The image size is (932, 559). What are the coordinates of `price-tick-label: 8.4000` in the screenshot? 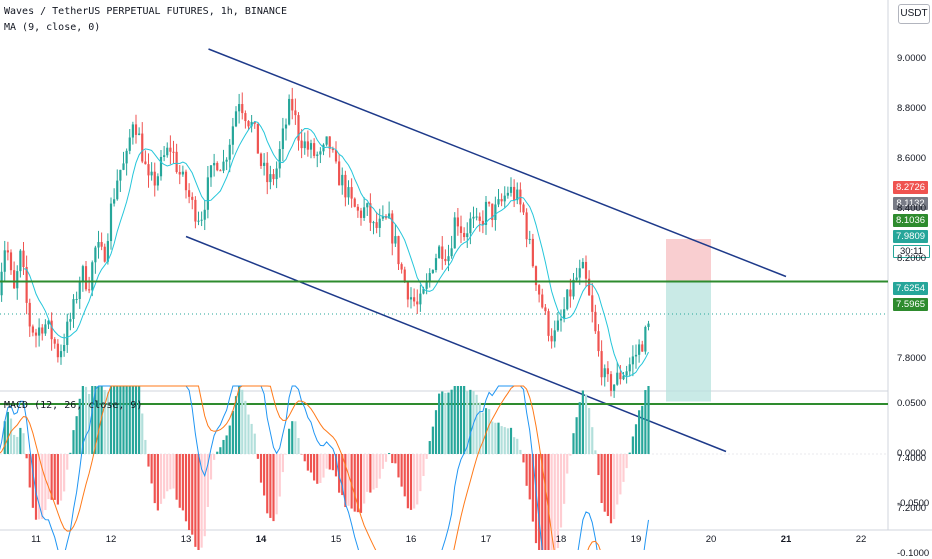 It's located at (912, 208).